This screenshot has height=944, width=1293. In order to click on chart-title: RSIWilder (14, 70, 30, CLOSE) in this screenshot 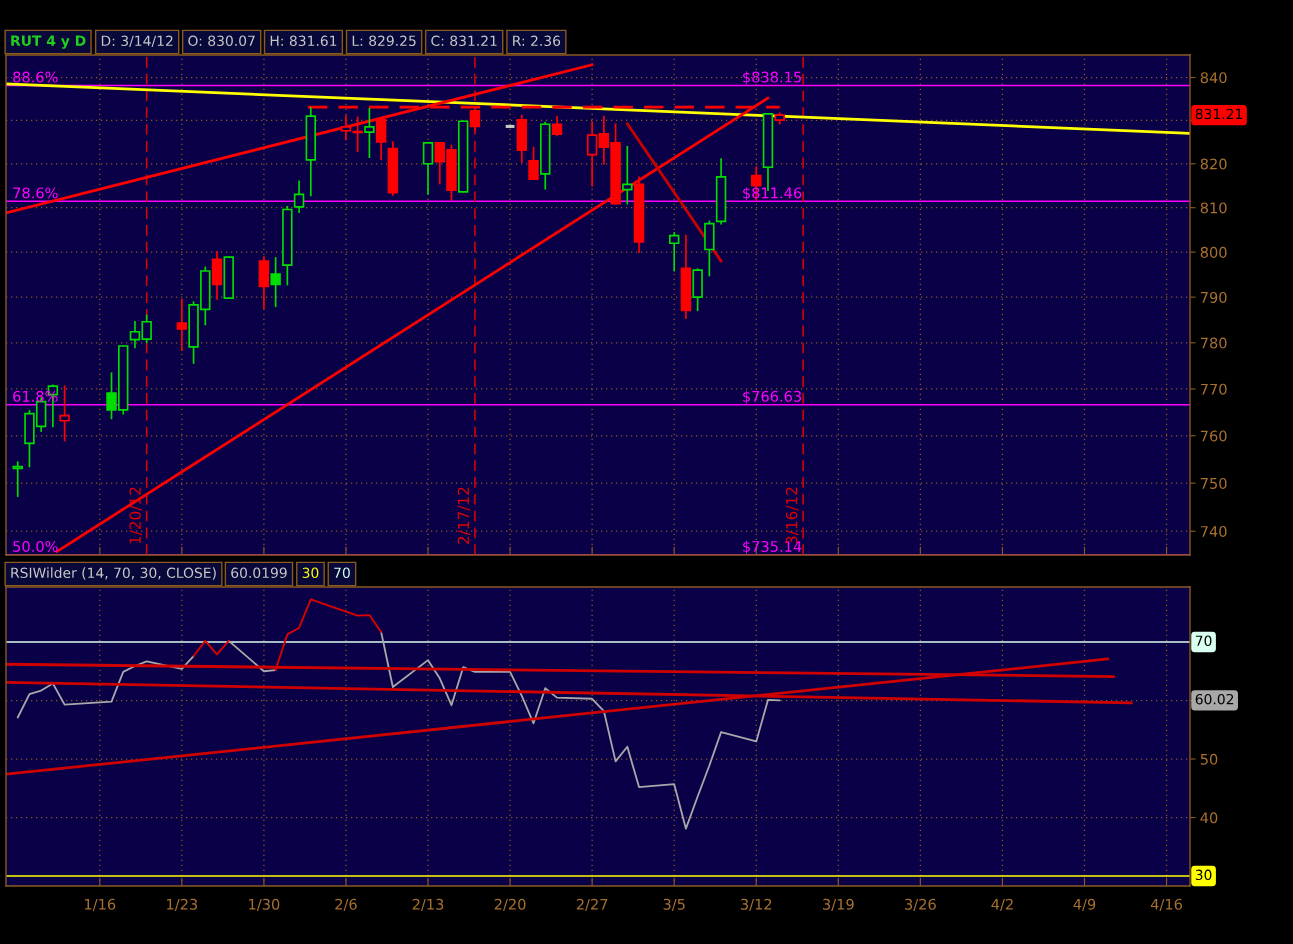, I will do `click(113, 573)`.